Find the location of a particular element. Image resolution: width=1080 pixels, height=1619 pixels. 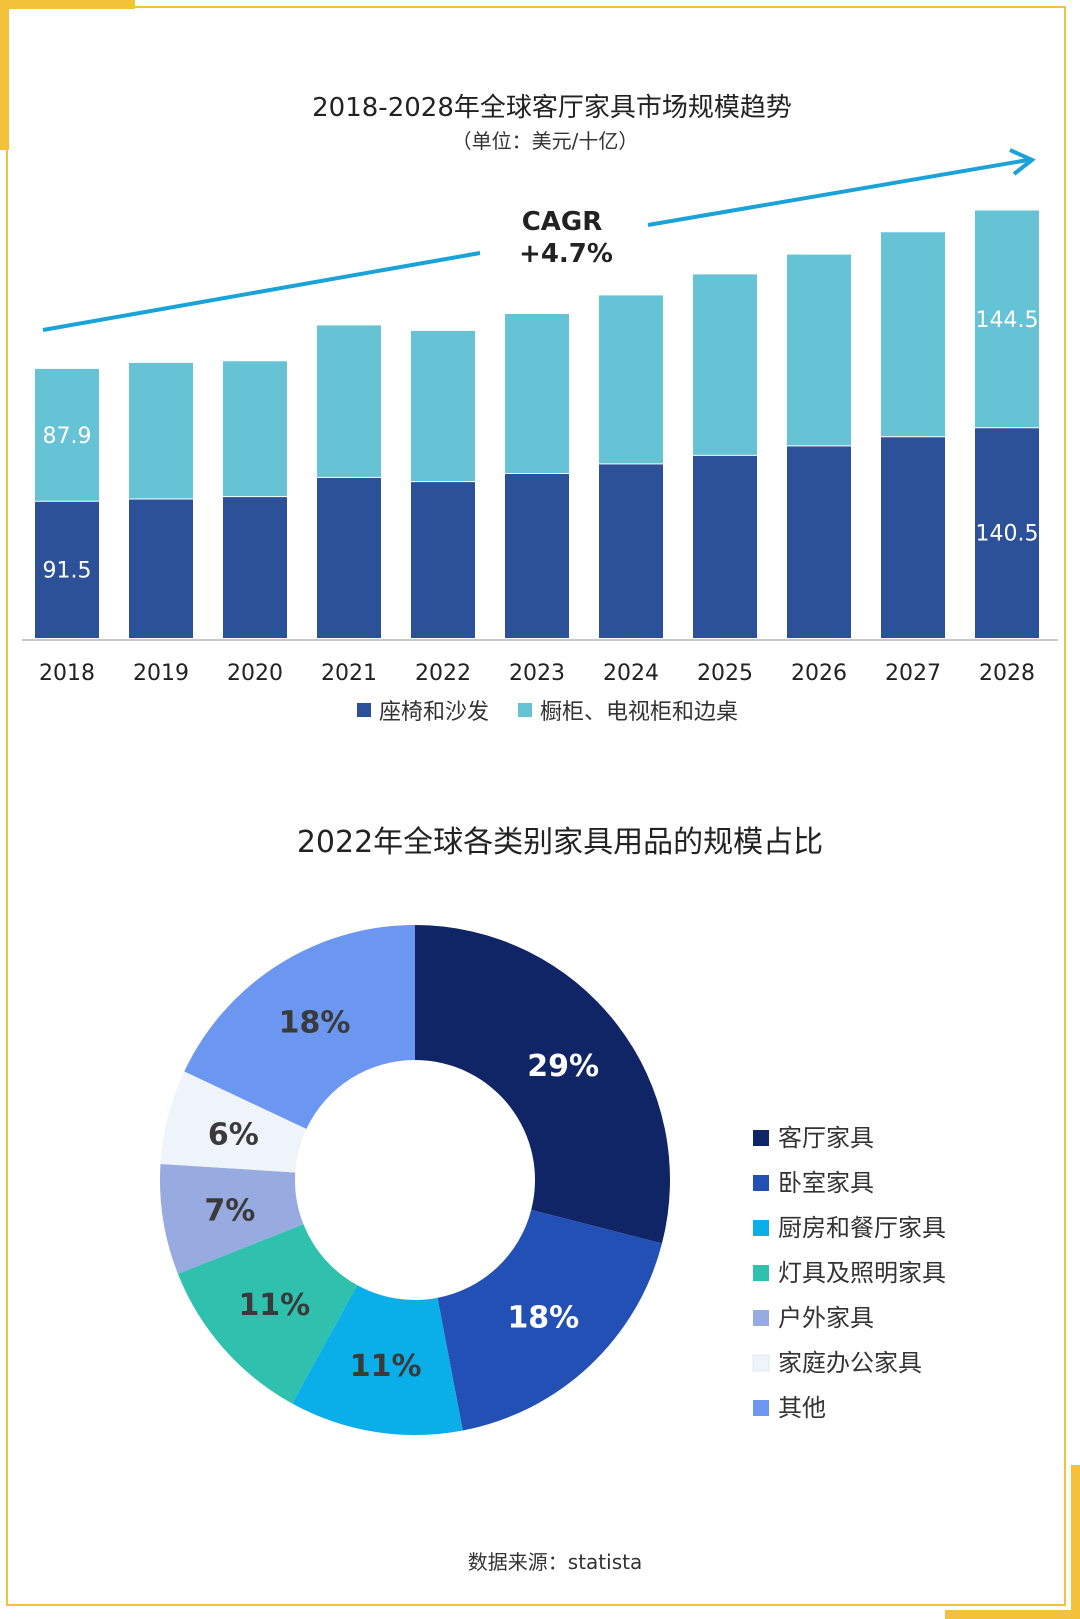

x-tick-2028: 2028 is located at coordinates (1007, 673).